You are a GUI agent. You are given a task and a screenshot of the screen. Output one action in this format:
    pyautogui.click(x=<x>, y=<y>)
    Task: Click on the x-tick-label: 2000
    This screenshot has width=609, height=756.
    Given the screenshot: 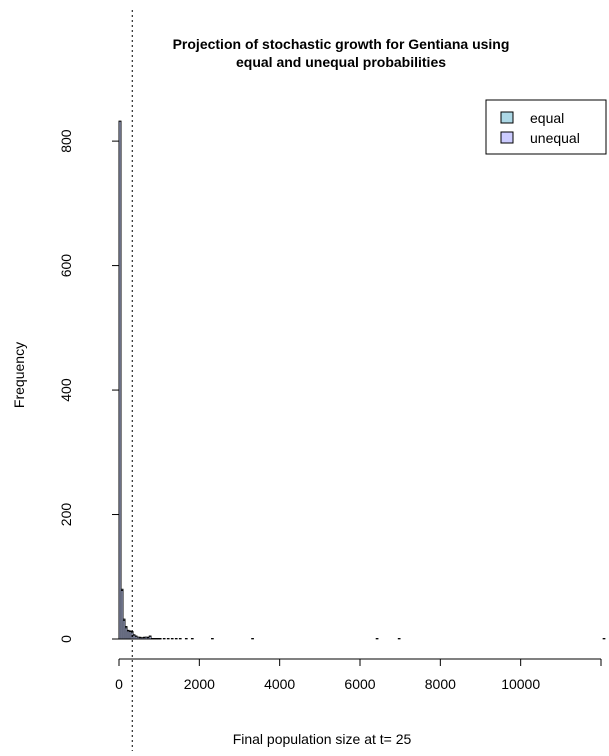 What is the action you would take?
    pyautogui.click(x=199, y=684)
    